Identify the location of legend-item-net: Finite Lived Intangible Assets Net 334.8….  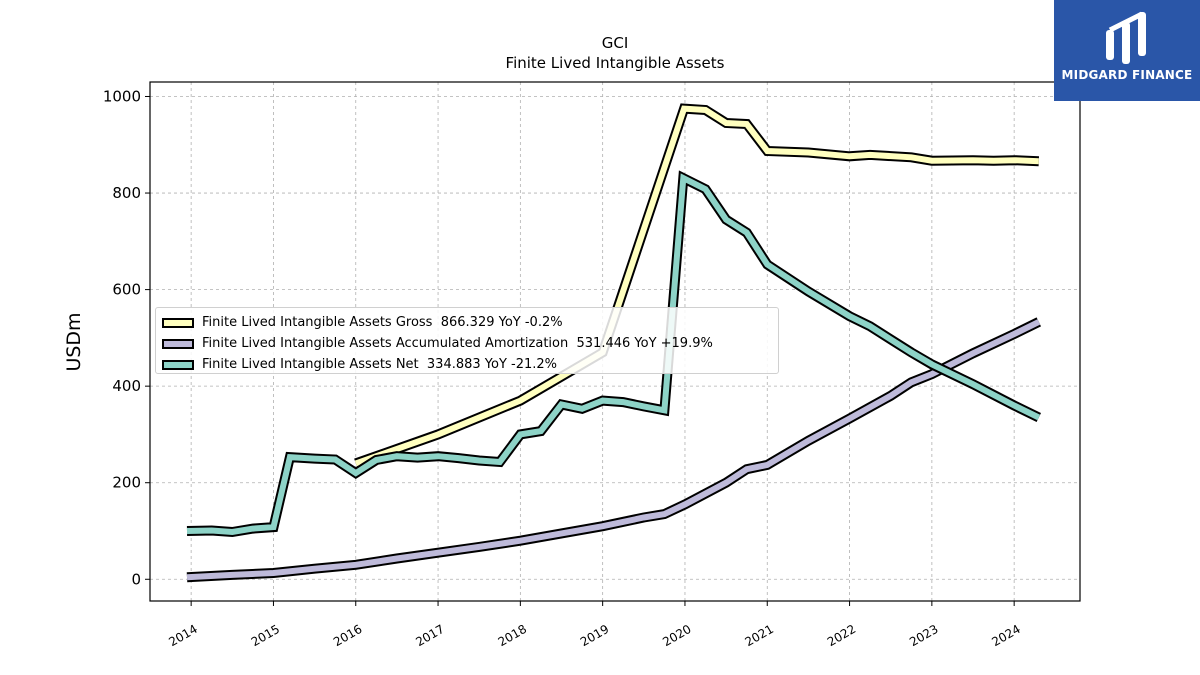
(470, 364).